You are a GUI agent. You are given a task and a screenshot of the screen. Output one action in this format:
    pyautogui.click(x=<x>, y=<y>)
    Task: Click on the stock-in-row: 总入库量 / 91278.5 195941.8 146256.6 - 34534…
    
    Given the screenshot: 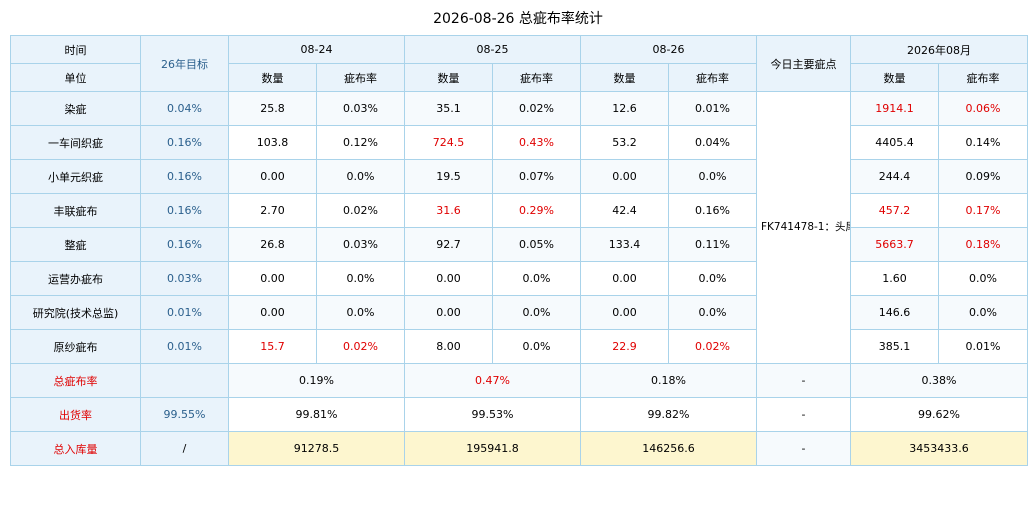 What is the action you would take?
    pyautogui.click(x=519, y=448)
    